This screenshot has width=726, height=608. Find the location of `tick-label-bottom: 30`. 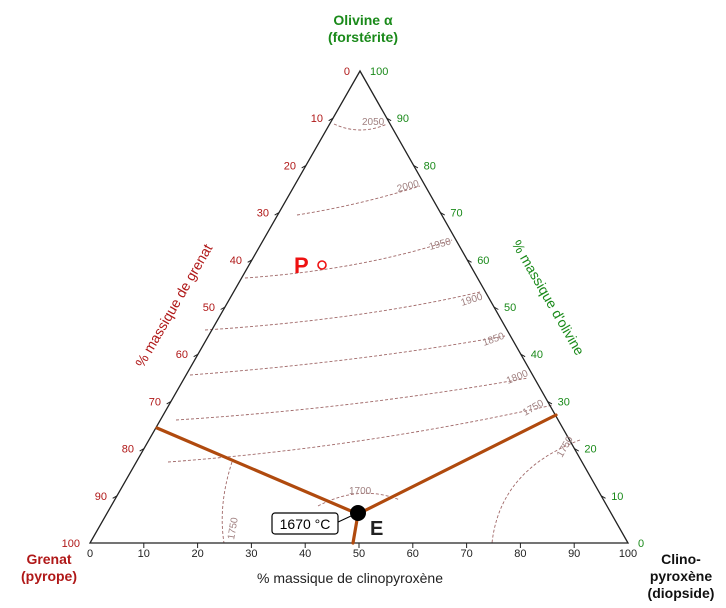

tick-label-bottom: 30 is located at coordinates (251, 554).